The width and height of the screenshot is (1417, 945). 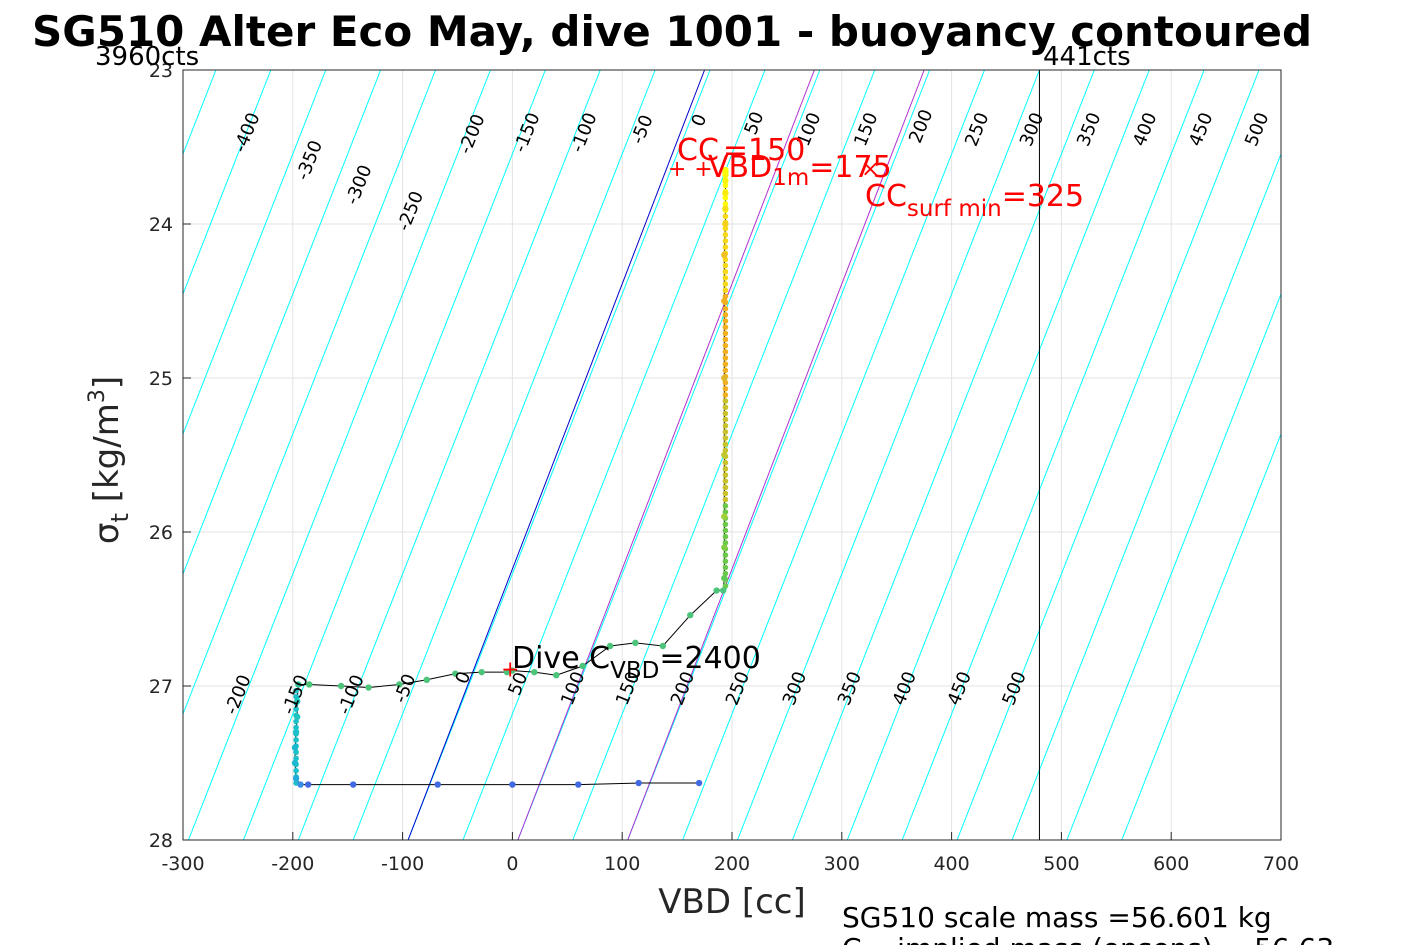 What do you see at coordinates (1088, 938) in the screenshot?
I see `implied-mass-text: C... implied mass (onsens) = 56.63` at bounding box center [1088, 938].